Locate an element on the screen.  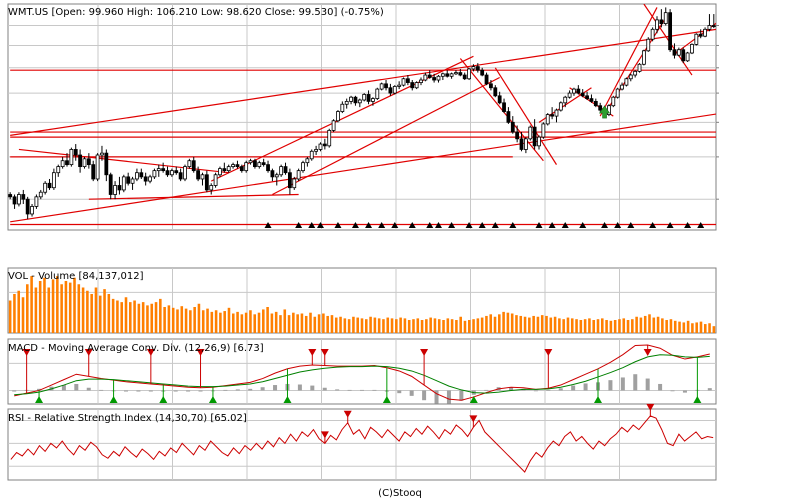
volume-panel-title: VOL - Volume [84,137,012] is located at coordinates (76, 276).